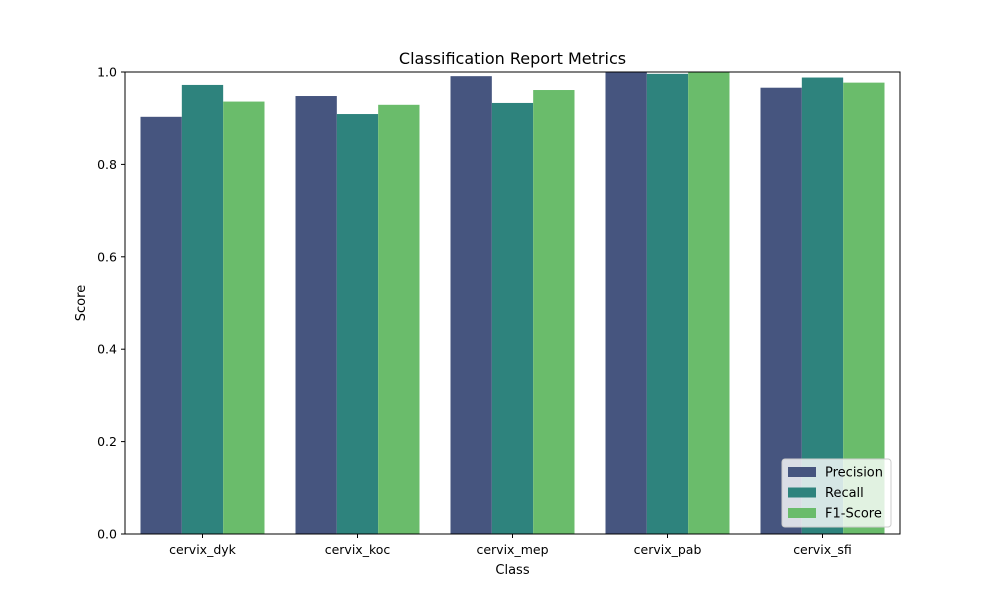 This screenshot has height=604, width=1000. What do you see at coordinates (822, 549) in the screenshot?
I see `x-tick-label: cervix_sfi` at bounding box center [822, 549].